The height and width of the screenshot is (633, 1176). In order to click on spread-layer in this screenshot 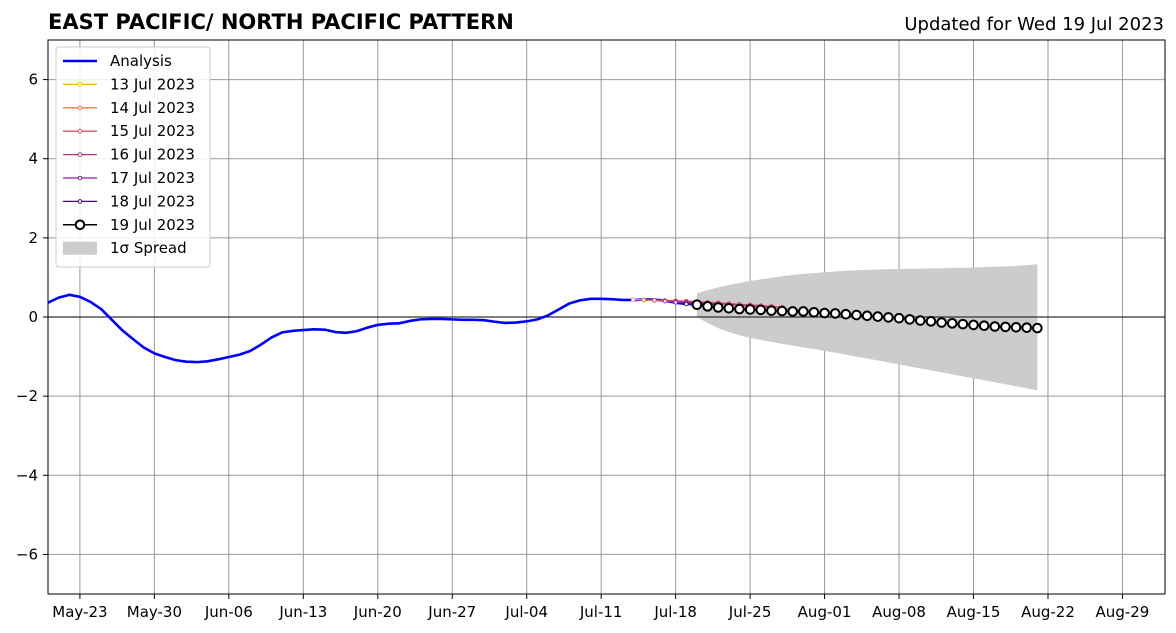, I will do `click(867, 327)`.